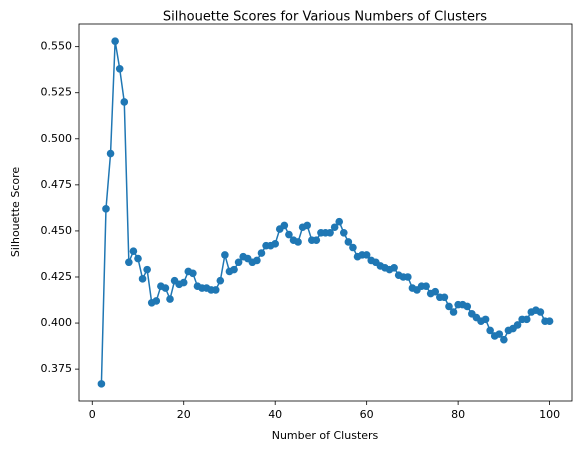 This screenshot has height=457, width=585. Describe the element at coordinates (325, 435) in the screenshot. I see `x-axis-label: Number of Clusters` at that location.